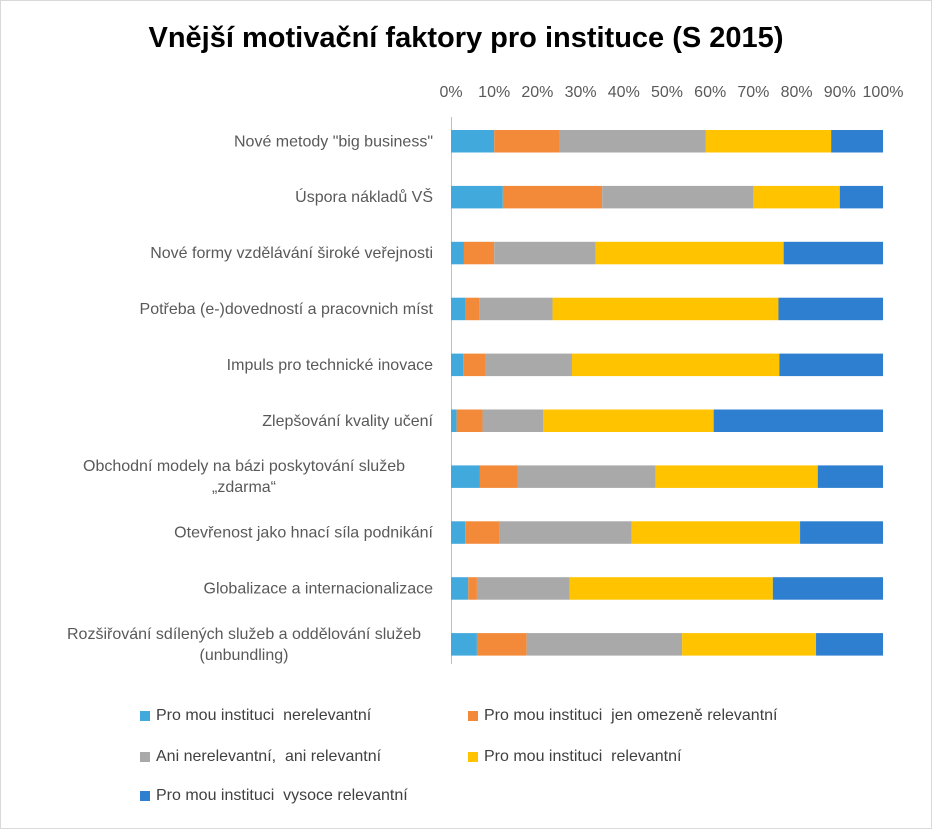 The image size is (932, 829). I want to click on legend-label: Pro mou instituci jen omezeně relevantní, so click(631, 715).